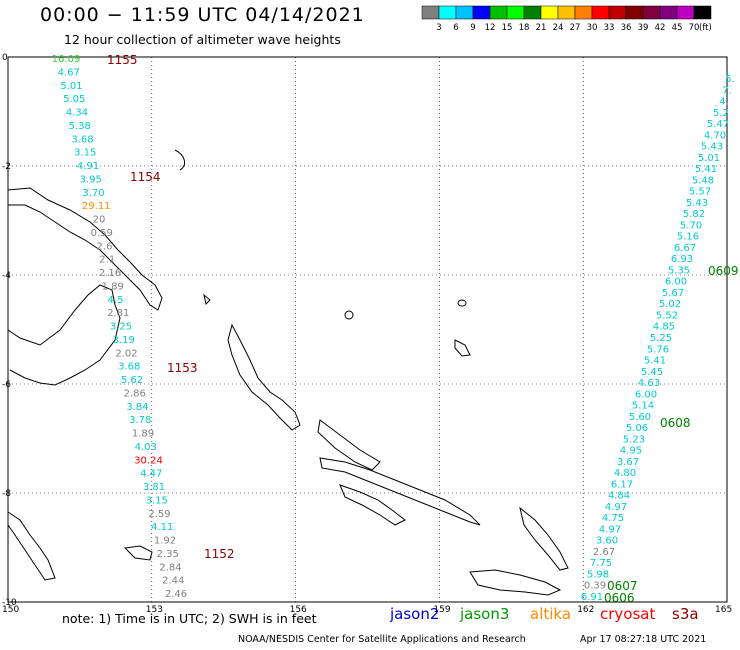  What do you see at coordinates (626, 28) in the screenshot?
I see `colorbar-label: 36` at bounding box center [626, 28].